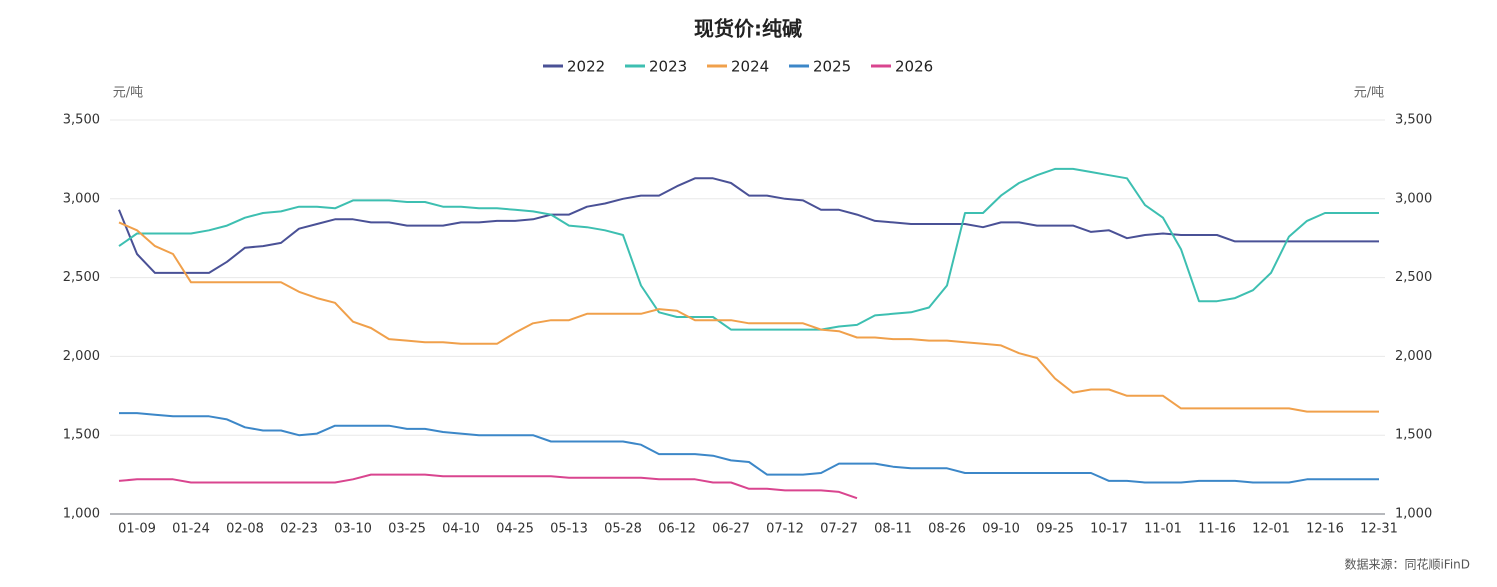  Describe the element at coordinates (569, 529) in the screenshot. I see `x-tick-label: 05-13` at that location.